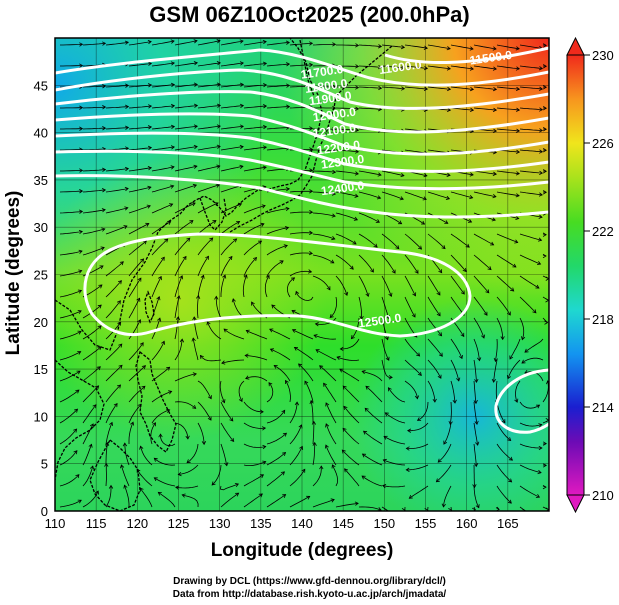  Describe the element at coordinates (41, 416) in the screenshot. I see `y-tick-label: 10` at that location.